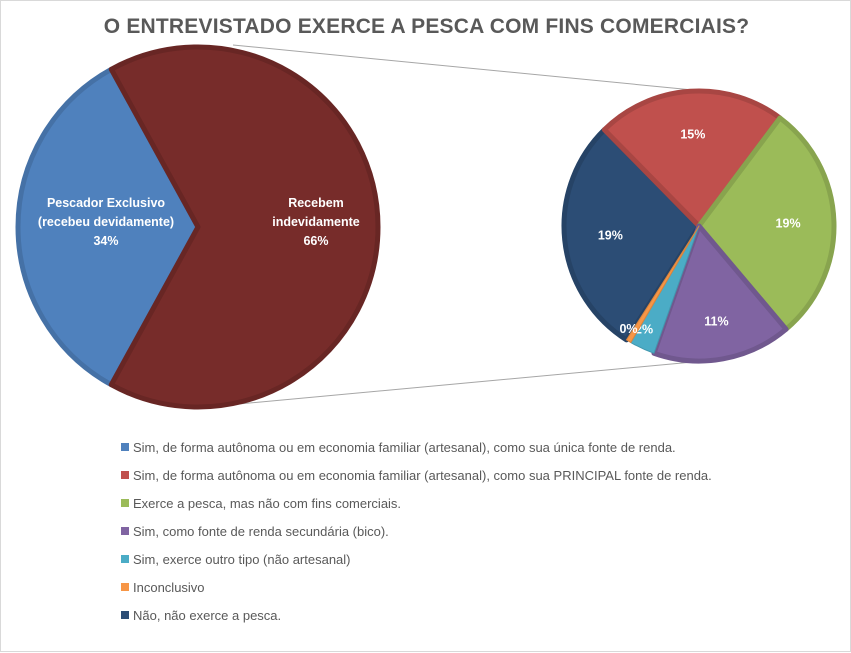  I want to click on secondary-label-2: 19%, so click(788, 223).